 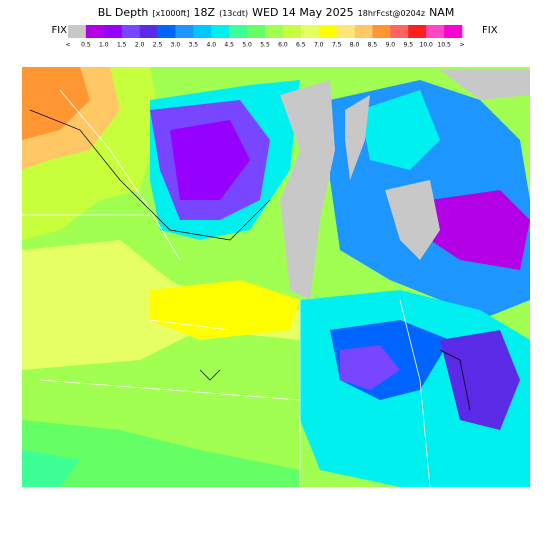 What do you see at coordinates (283, 45) in the screenshot?
I see `scale-label: 6.0` at bounding box center [283, 45].